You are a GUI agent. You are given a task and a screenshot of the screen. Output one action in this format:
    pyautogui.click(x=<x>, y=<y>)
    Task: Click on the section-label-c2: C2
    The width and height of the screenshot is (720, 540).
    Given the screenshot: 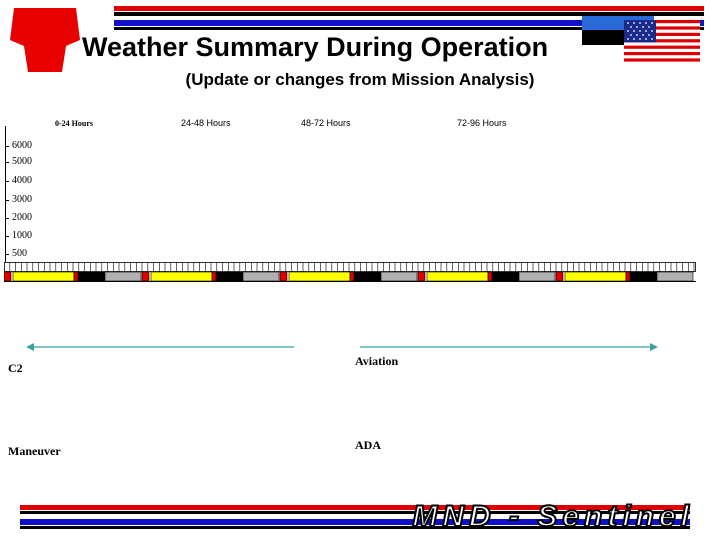 What is the action you would take?
    pyautogui.click(x=15, y=368)
    